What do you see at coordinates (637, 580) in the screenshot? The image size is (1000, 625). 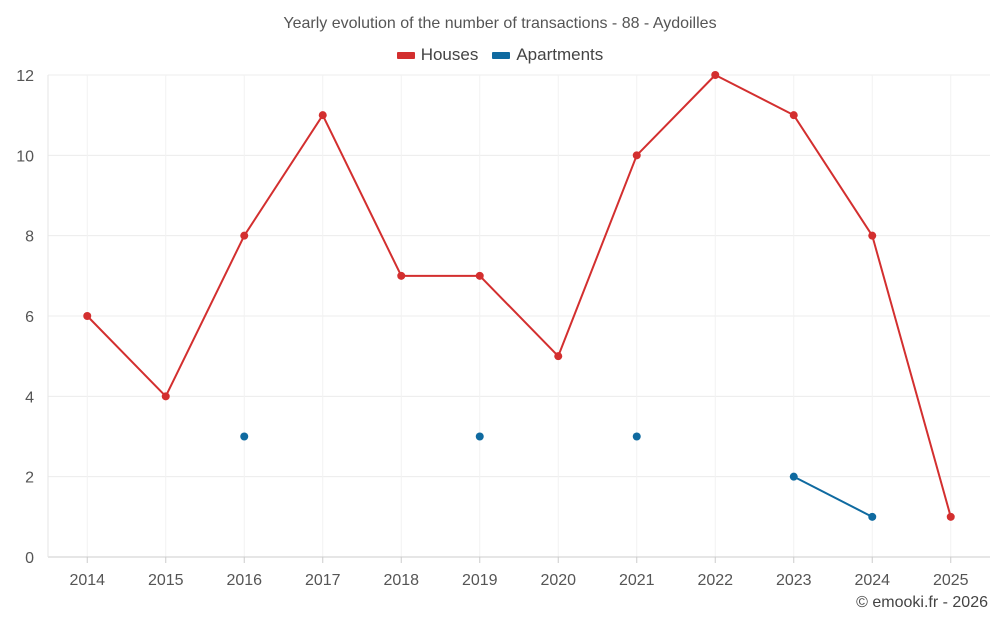 I see `x-tick-label: 2021` at bounding box center [637, 580].